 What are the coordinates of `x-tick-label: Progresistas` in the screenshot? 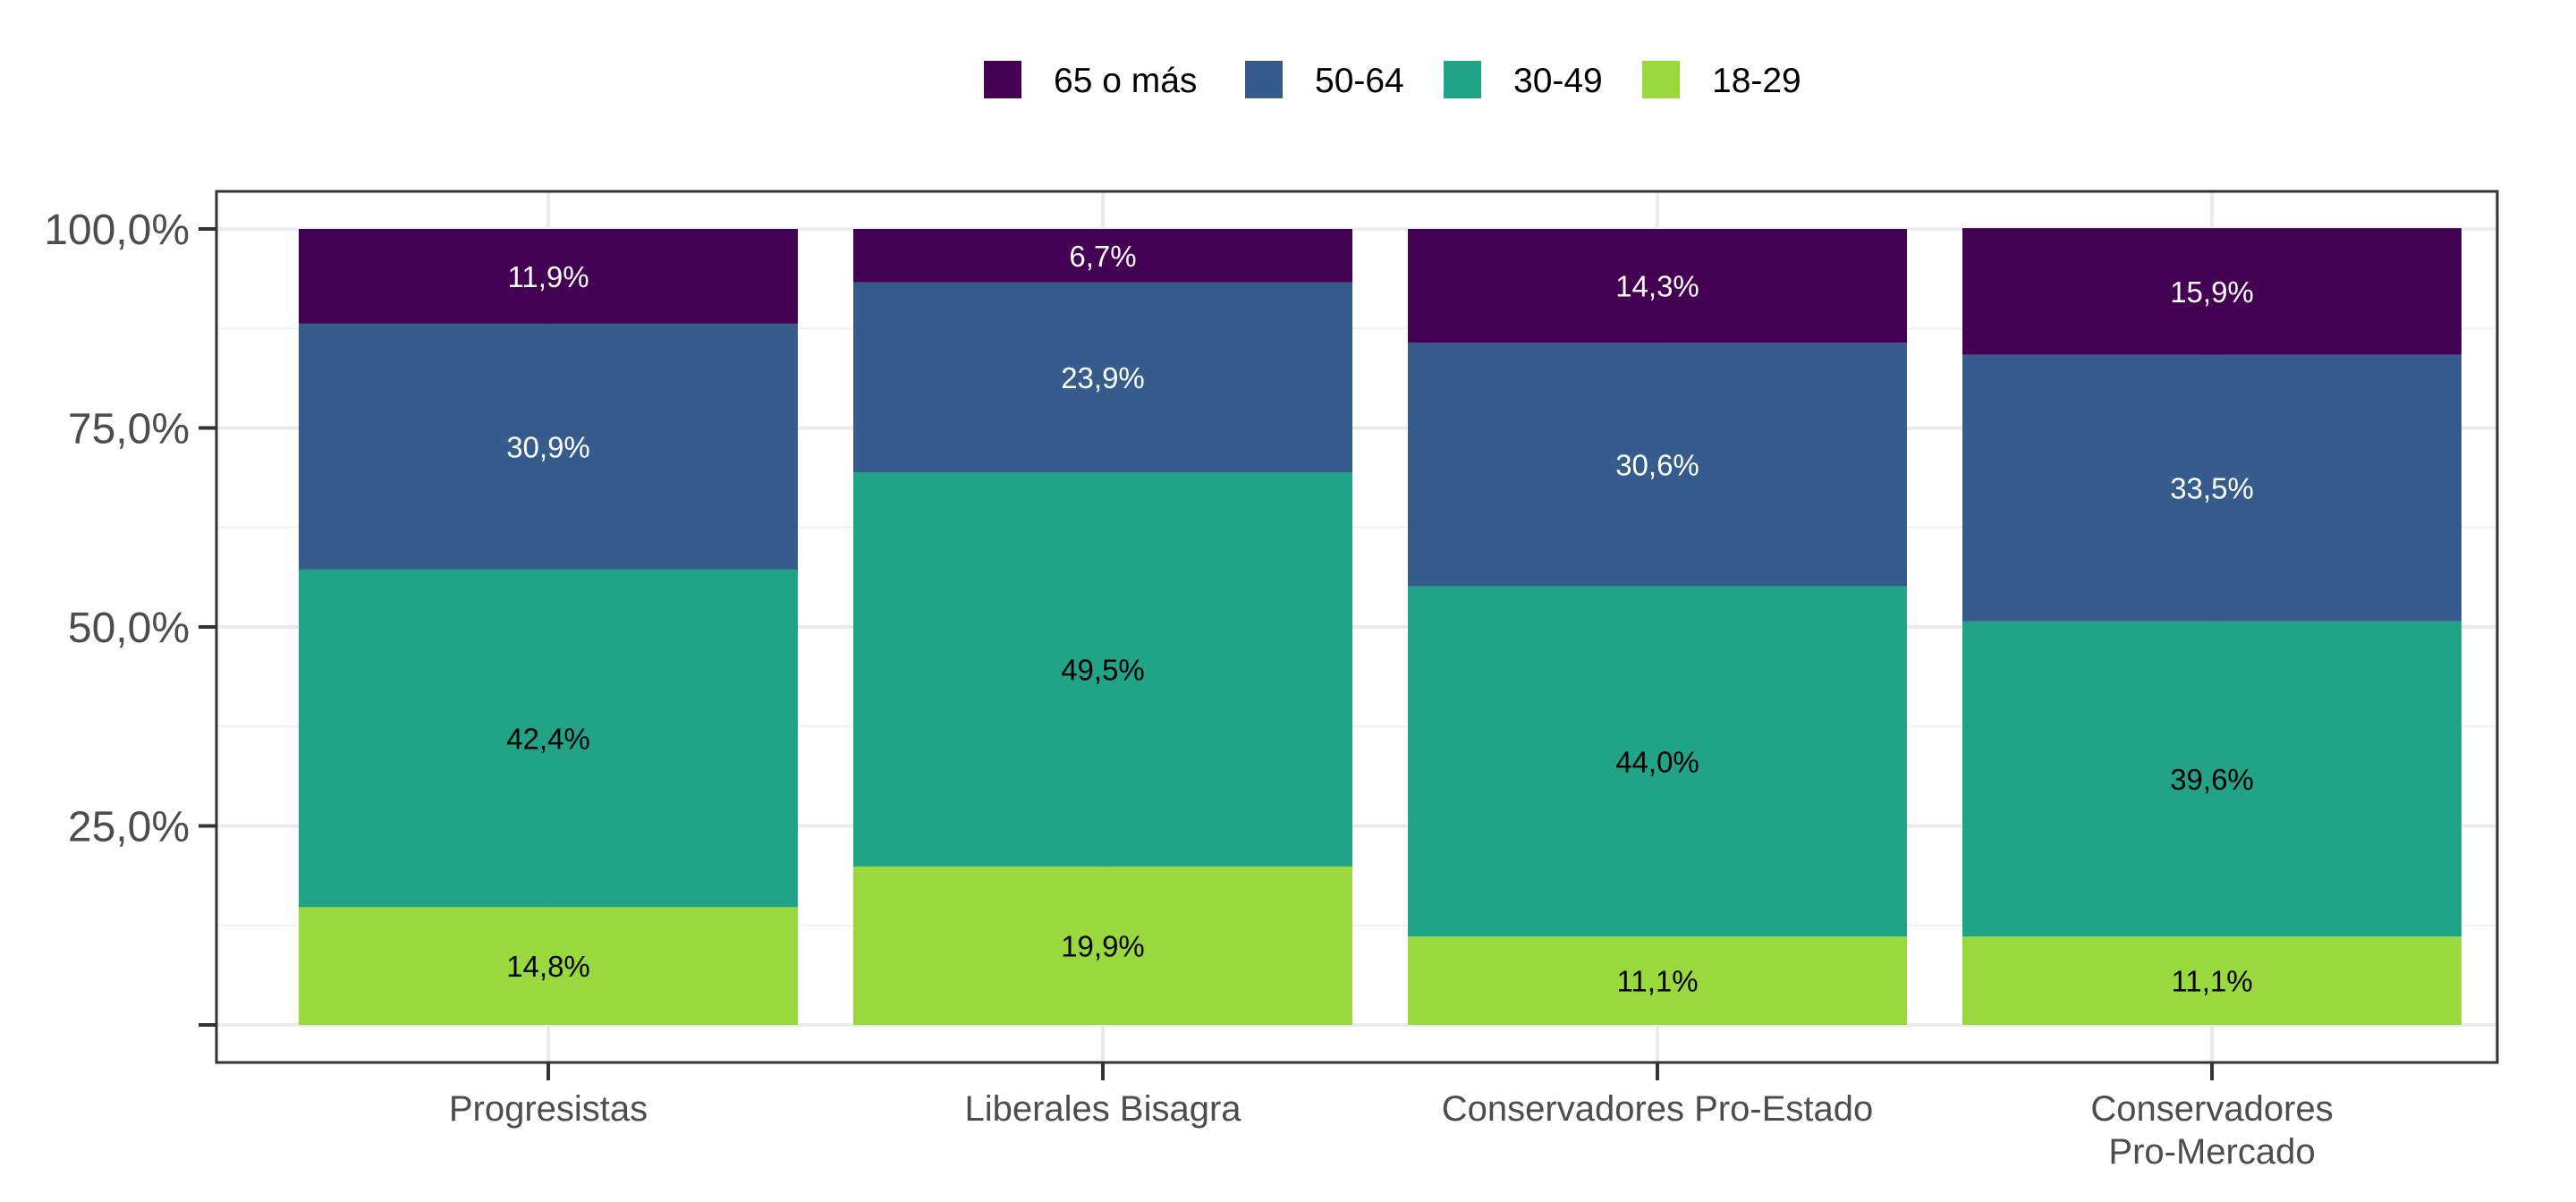 It's located at (548, 1109).